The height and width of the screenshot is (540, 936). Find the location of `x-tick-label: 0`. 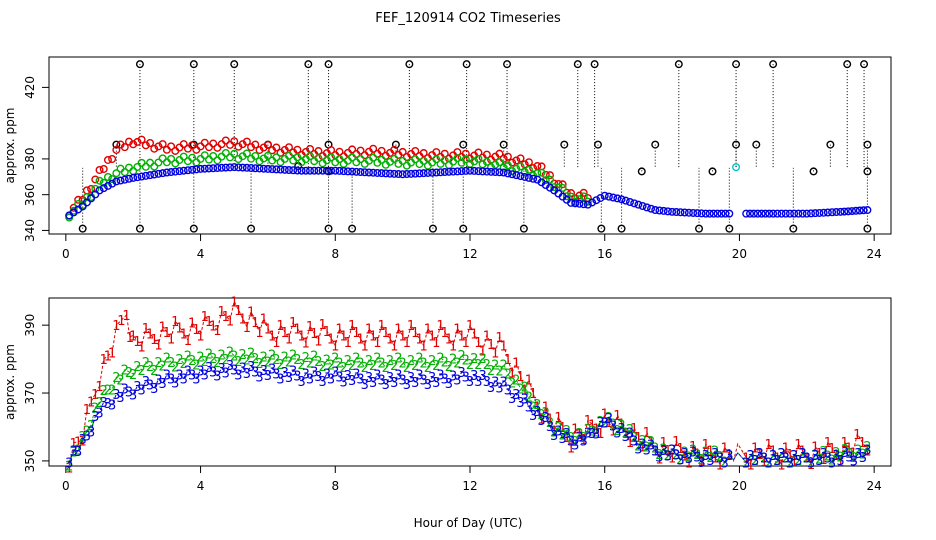

x-tick-label: 0 is located at coordinates (66, 254).